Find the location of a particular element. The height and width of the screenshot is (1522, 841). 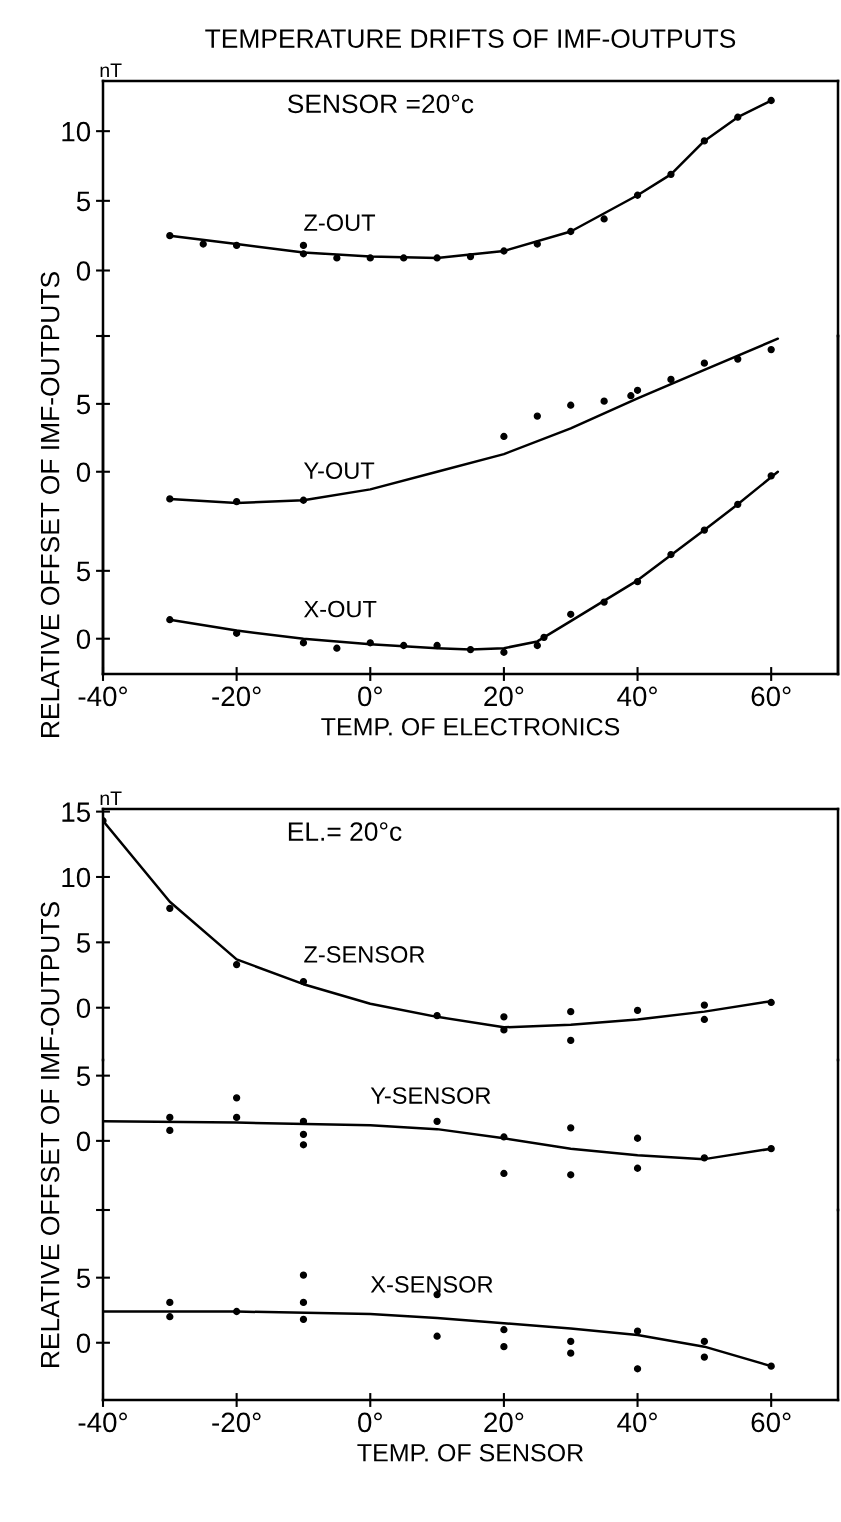

series-label: X-OUT is located at coordinates (340, 609).